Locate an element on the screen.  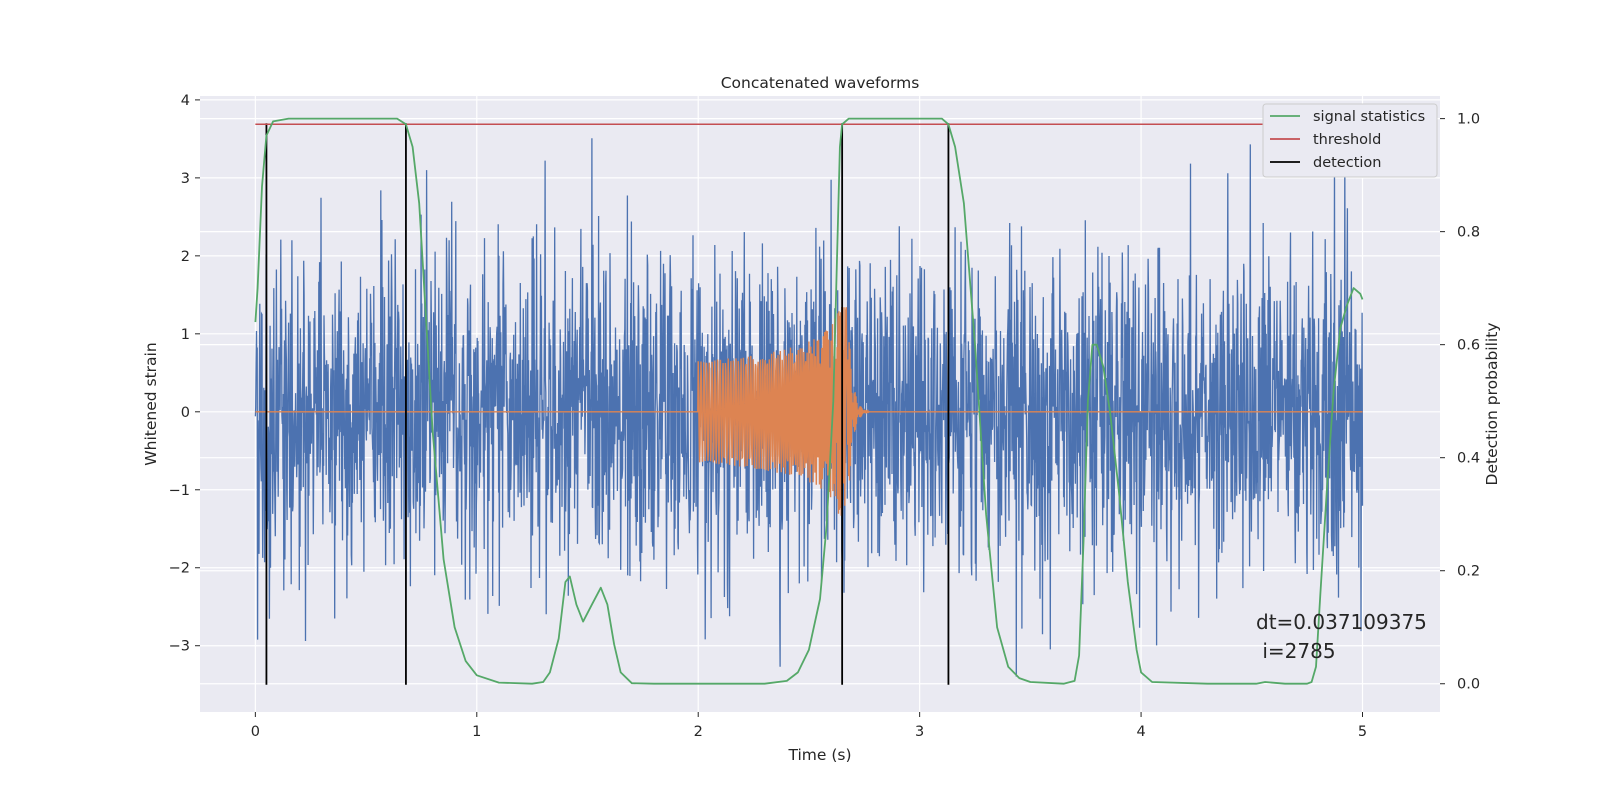
legend-label-detection: detection is located at coordinates (1347, 163).